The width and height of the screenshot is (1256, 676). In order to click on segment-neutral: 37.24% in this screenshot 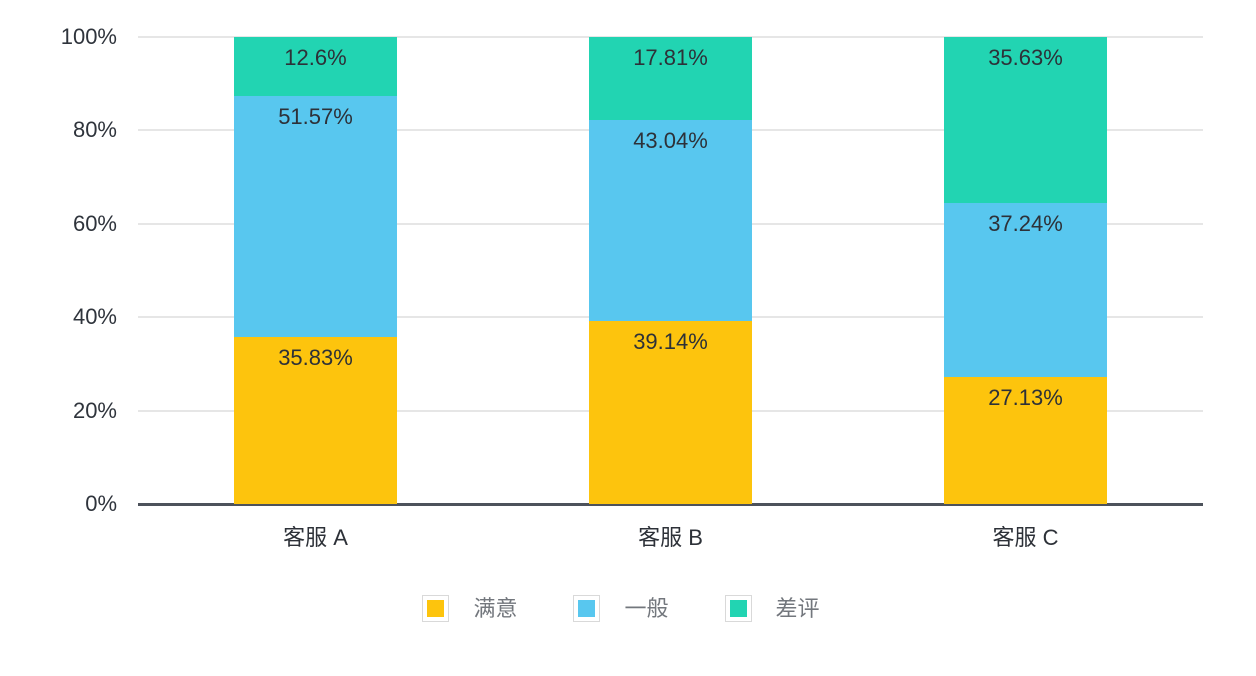, I will do `click(1025, 290)`.